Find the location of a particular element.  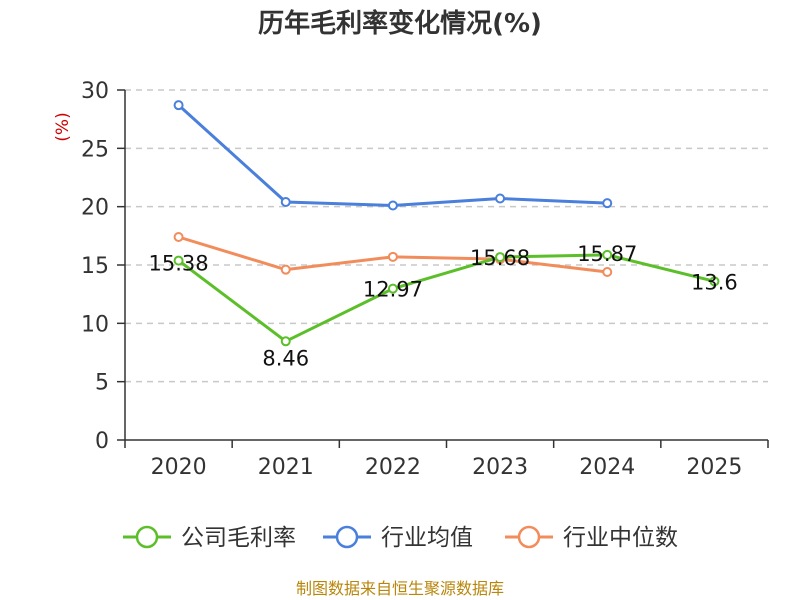

legend-item: 行业中位数 is located at coordinates (591, 538).